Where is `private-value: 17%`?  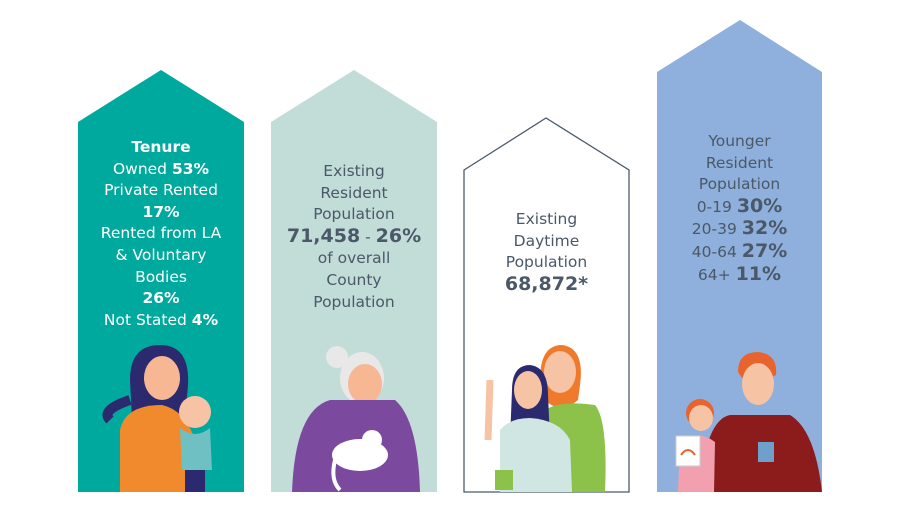
private-value: 17% is located at coordinates (161, 211).